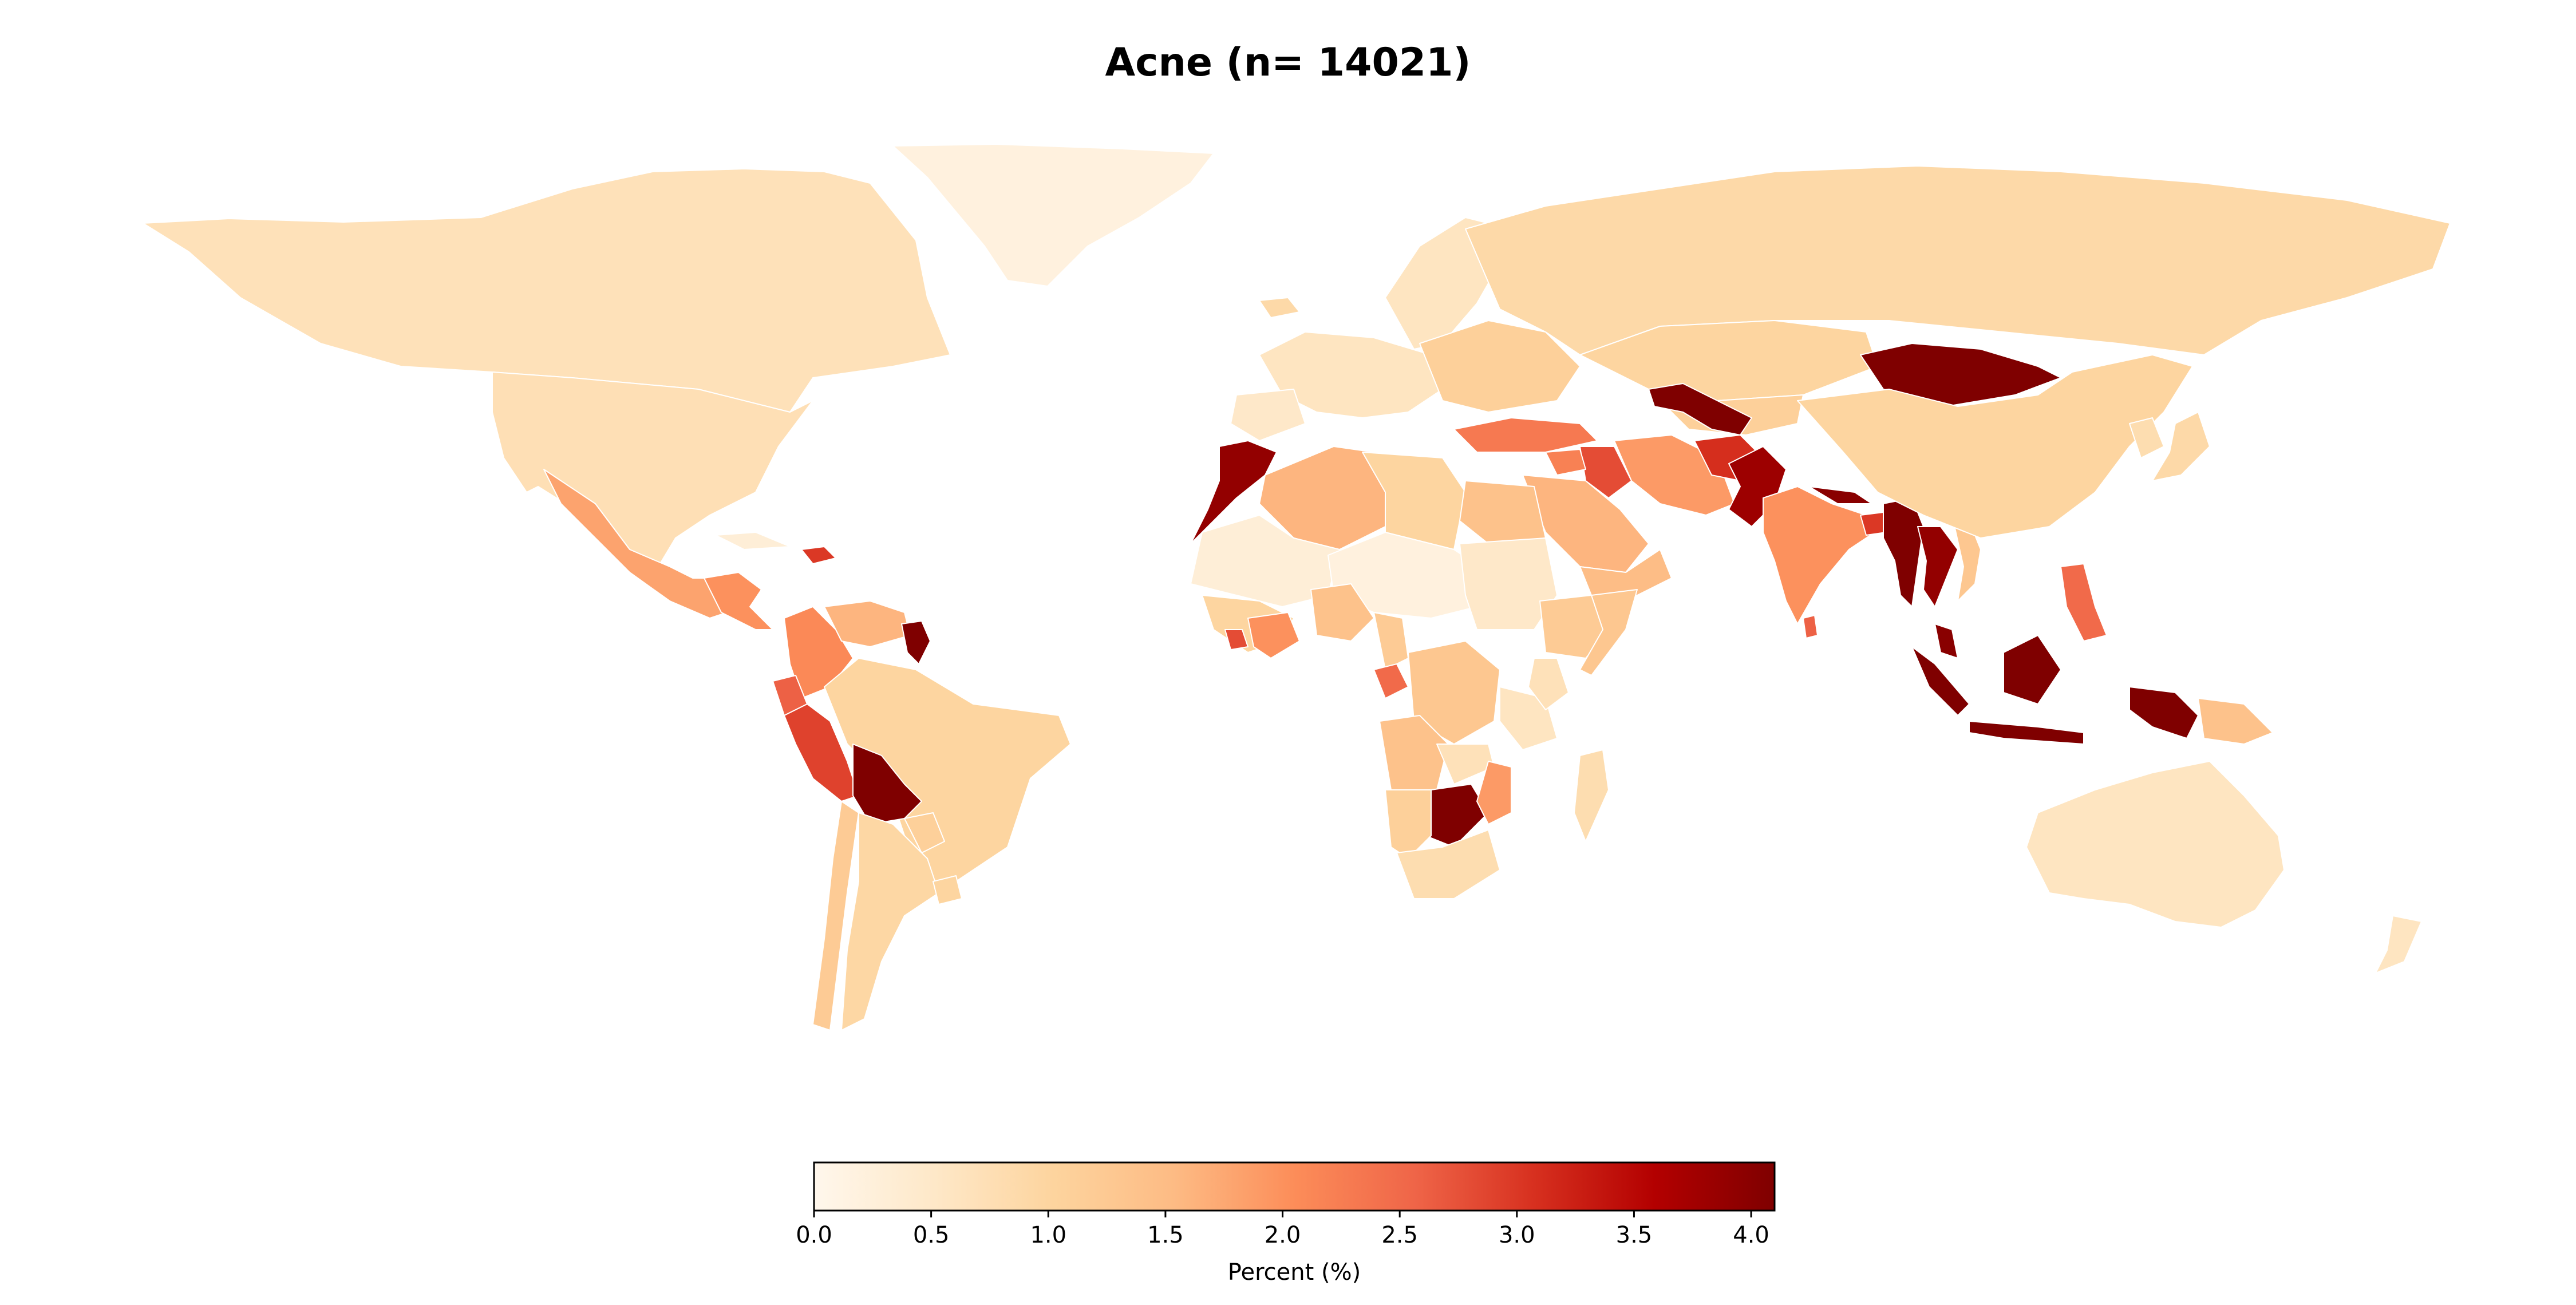  What do you see at coordinates (652, 469) in the screenshot?
I see `country-united-states` at bounding box center [652, 469].